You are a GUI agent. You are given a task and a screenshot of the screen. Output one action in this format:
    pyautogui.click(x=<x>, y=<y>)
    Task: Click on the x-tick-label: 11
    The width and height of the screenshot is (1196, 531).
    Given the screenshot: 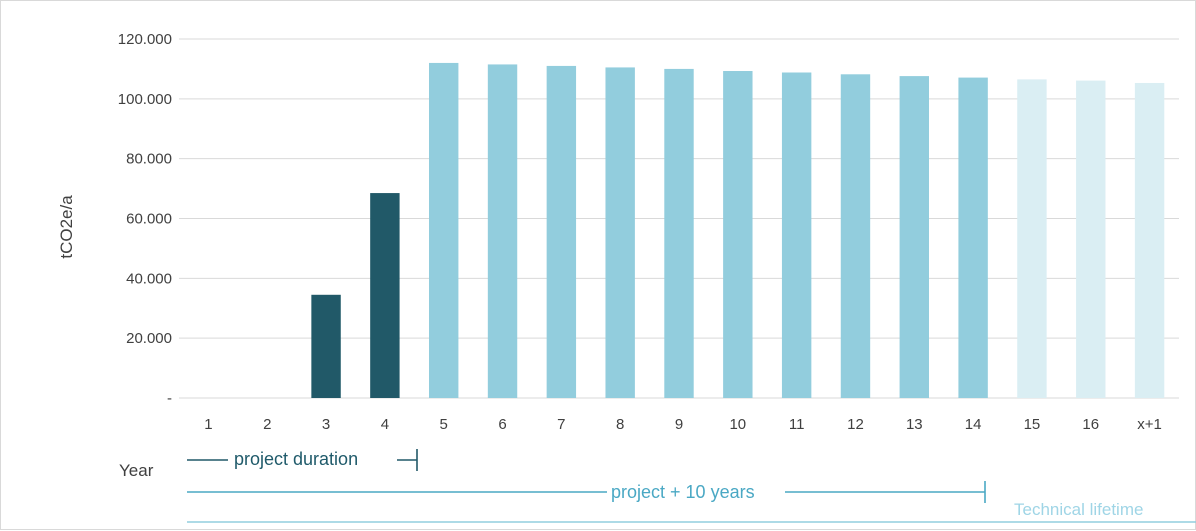 What is the action you would take?
    pyautogui.click(x=797, y=424)
    